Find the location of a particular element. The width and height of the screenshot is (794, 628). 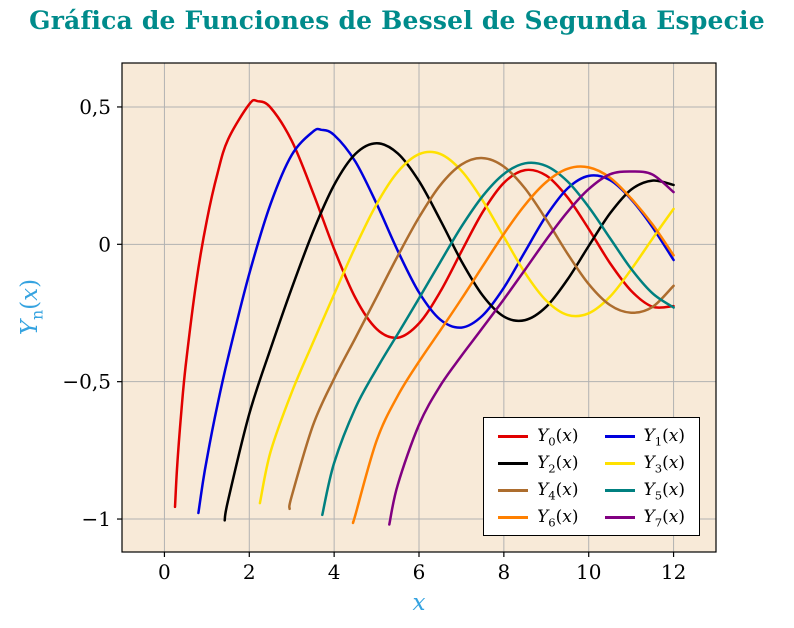

legend-entry-Y2: Y2(x) is located at coordinates (538, 464).